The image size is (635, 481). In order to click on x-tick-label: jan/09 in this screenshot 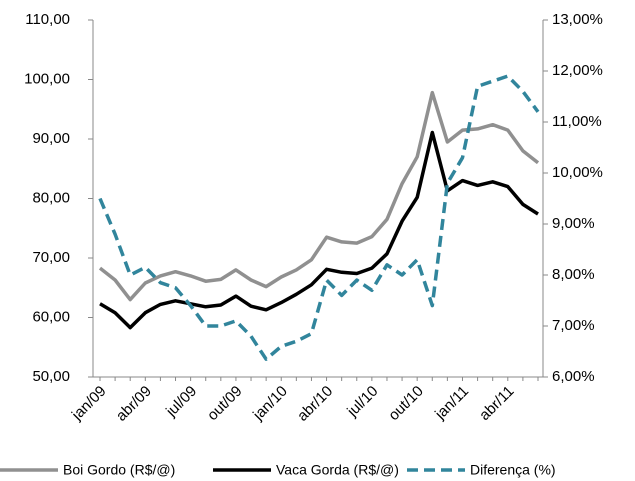, I will do `click(89, 404)`.